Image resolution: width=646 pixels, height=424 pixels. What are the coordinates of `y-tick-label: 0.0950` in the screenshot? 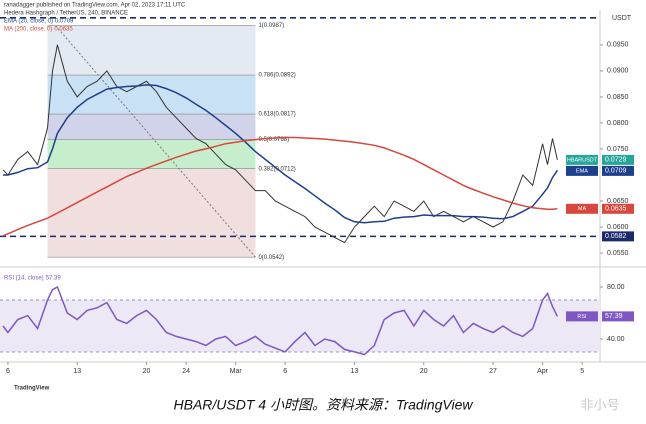 It's located at (618, 45).